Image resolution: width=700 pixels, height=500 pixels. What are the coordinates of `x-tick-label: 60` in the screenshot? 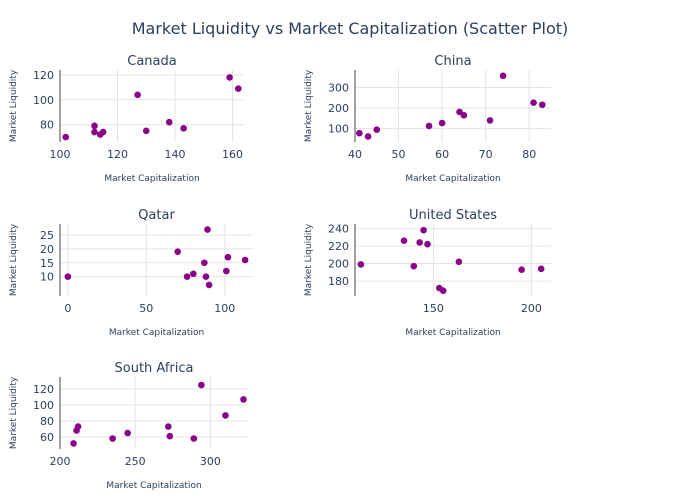 It's located at (442, 154).